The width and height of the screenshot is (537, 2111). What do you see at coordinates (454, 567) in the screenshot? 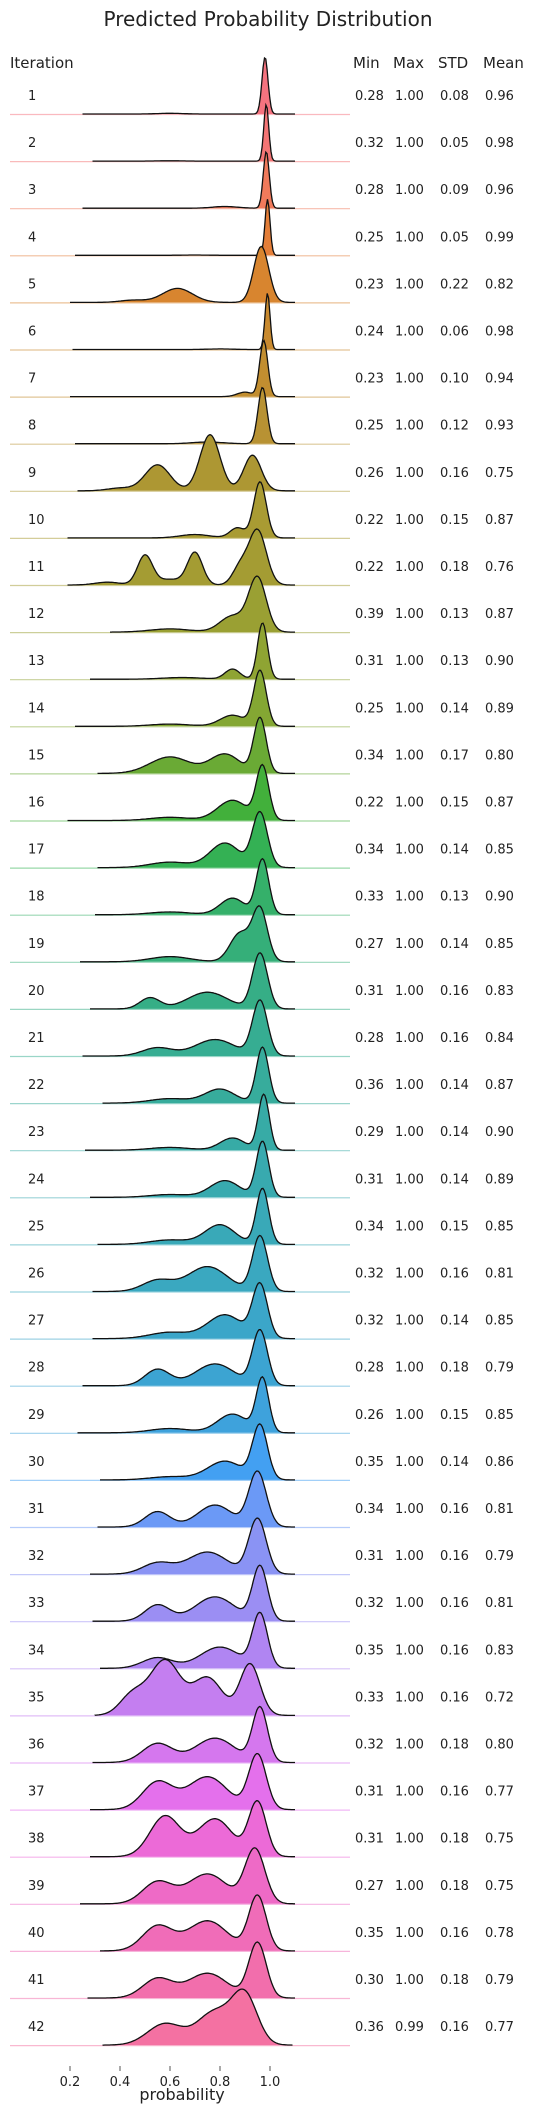
I see `std-value: 0.18` at bounding box center [454, 567].